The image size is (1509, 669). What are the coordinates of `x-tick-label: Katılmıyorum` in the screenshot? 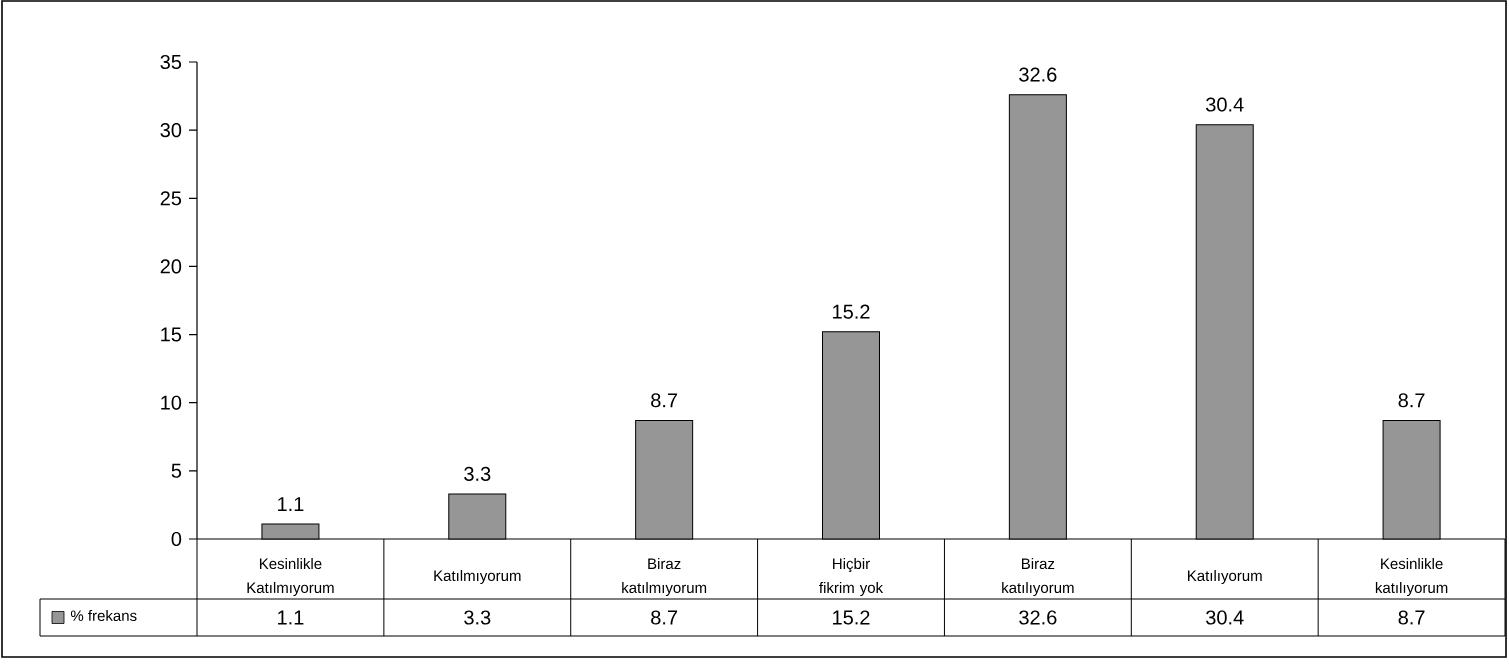 It's located at (477, 577).